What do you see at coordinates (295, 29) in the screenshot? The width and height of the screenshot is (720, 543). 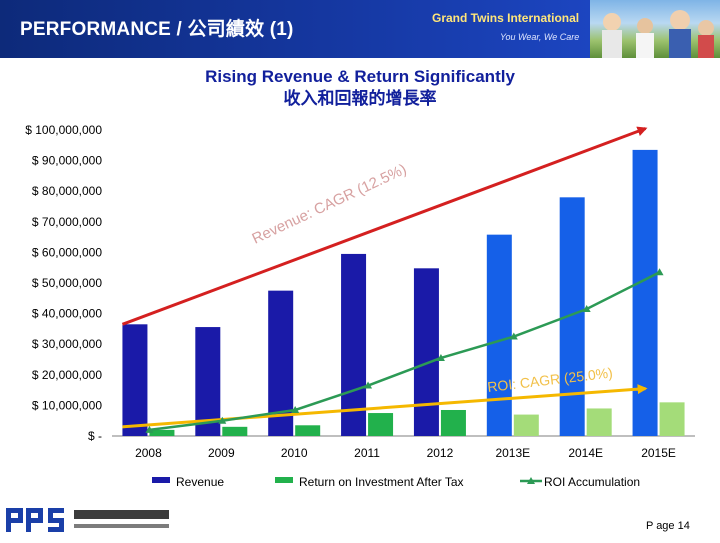 I see `header-band` at bounding box center [295, 29].